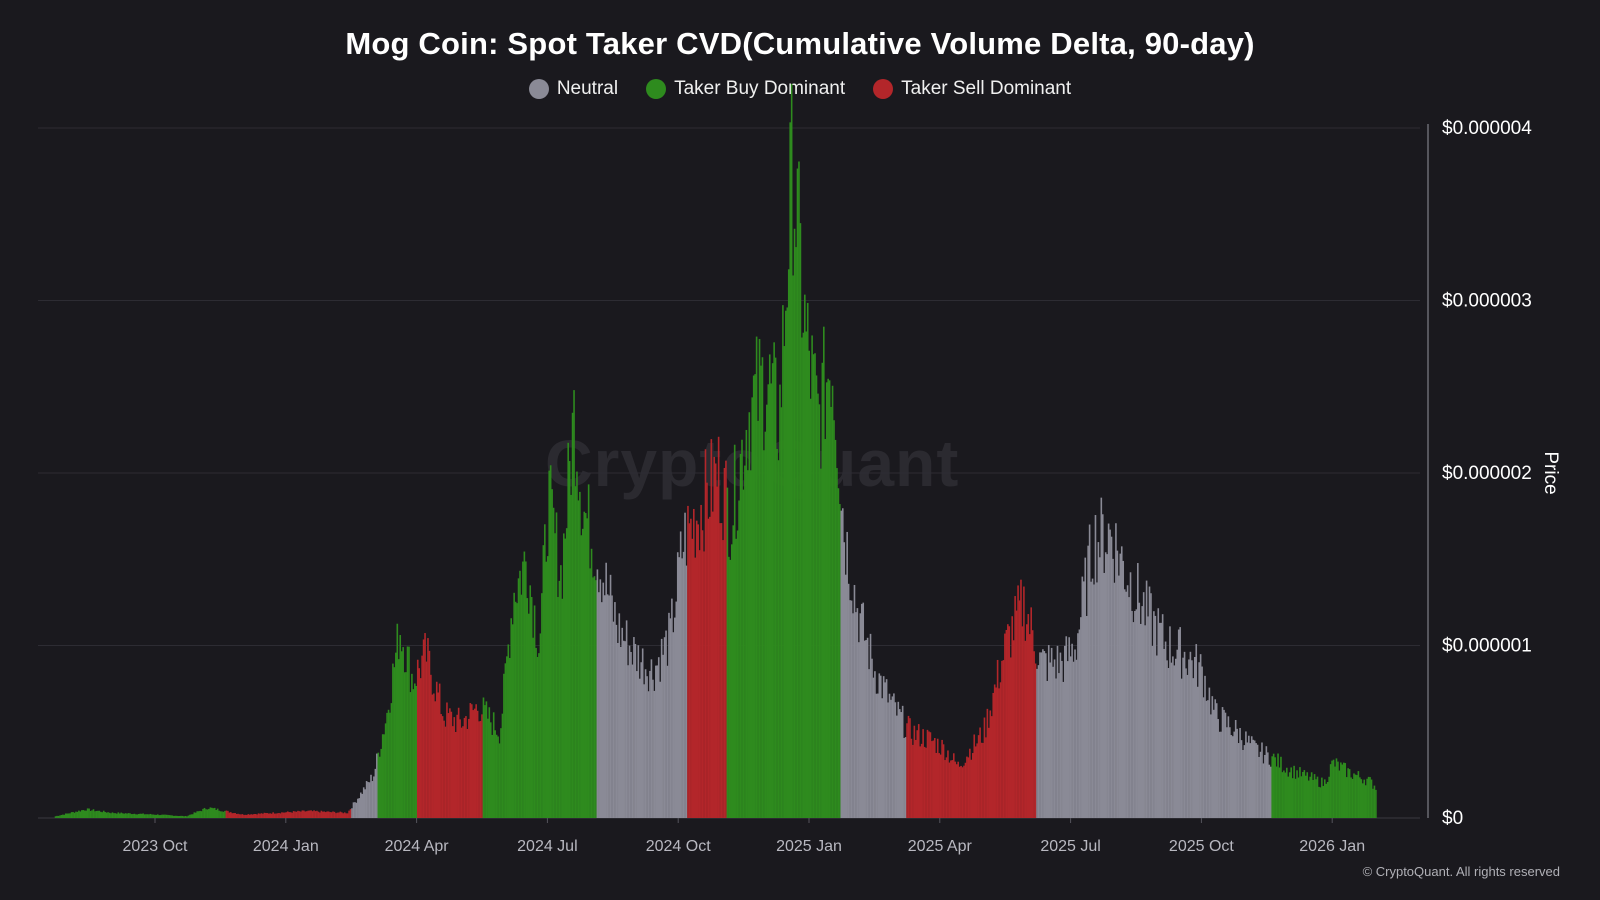 The width and height of the screenshot is (1600, 900). I want to click on legend-item-taker-sell: Taker Sell Dominant, so click(972, 89).